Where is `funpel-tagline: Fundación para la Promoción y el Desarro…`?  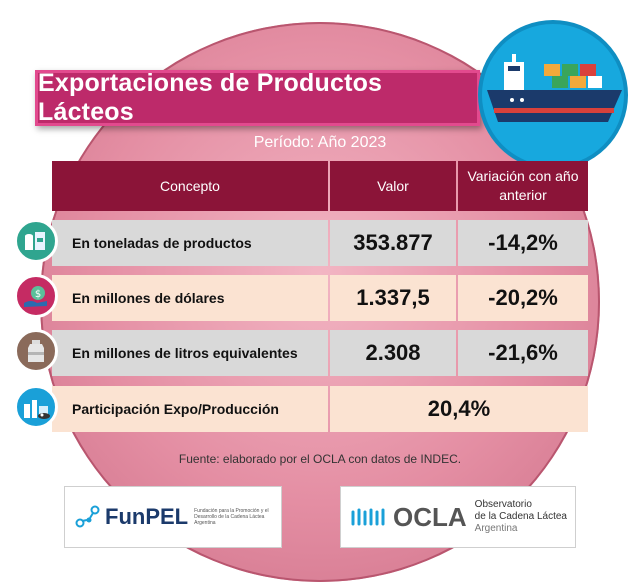 funpel-tagline: Fundación para la Promoción y el Desarro… is located at coordinates (231, 517).